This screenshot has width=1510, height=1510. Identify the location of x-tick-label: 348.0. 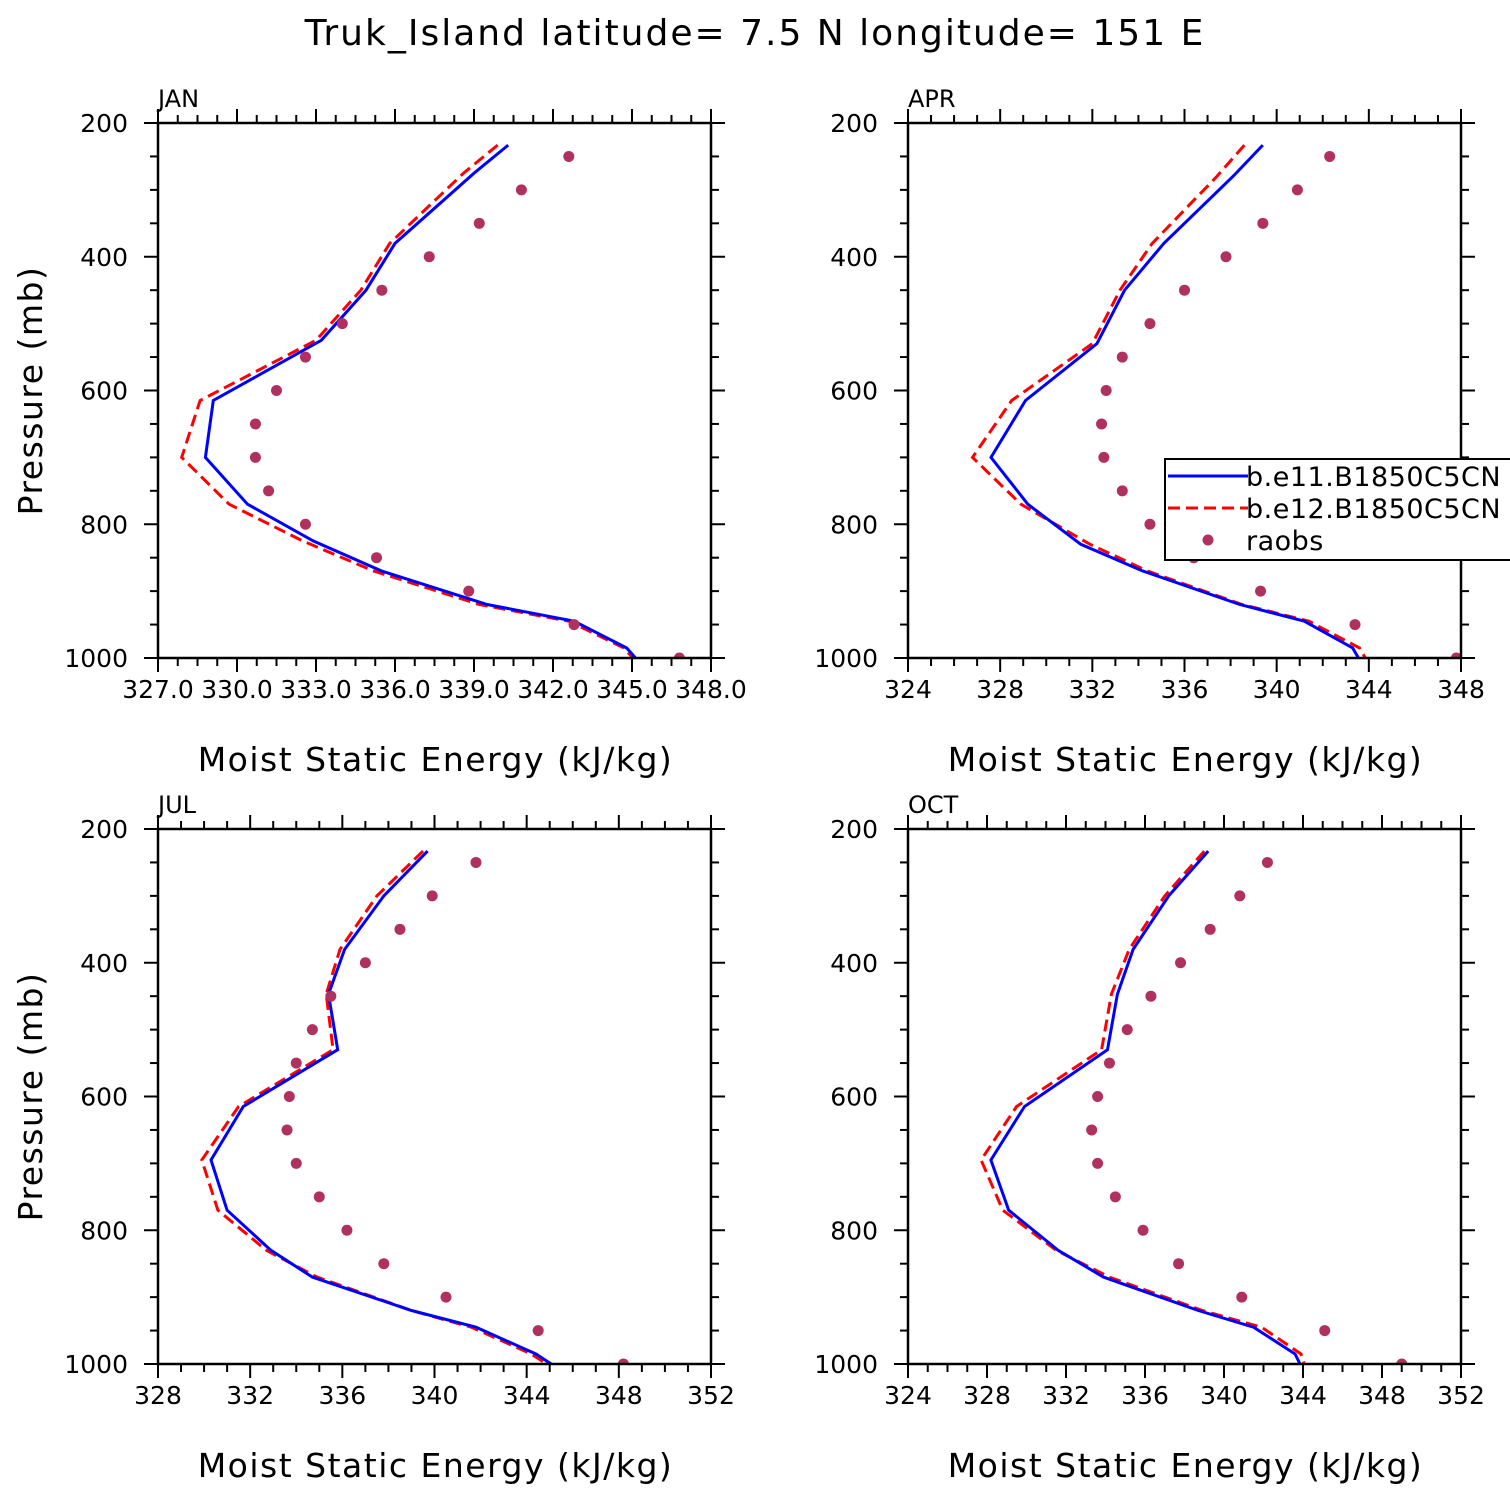
(711, 689).